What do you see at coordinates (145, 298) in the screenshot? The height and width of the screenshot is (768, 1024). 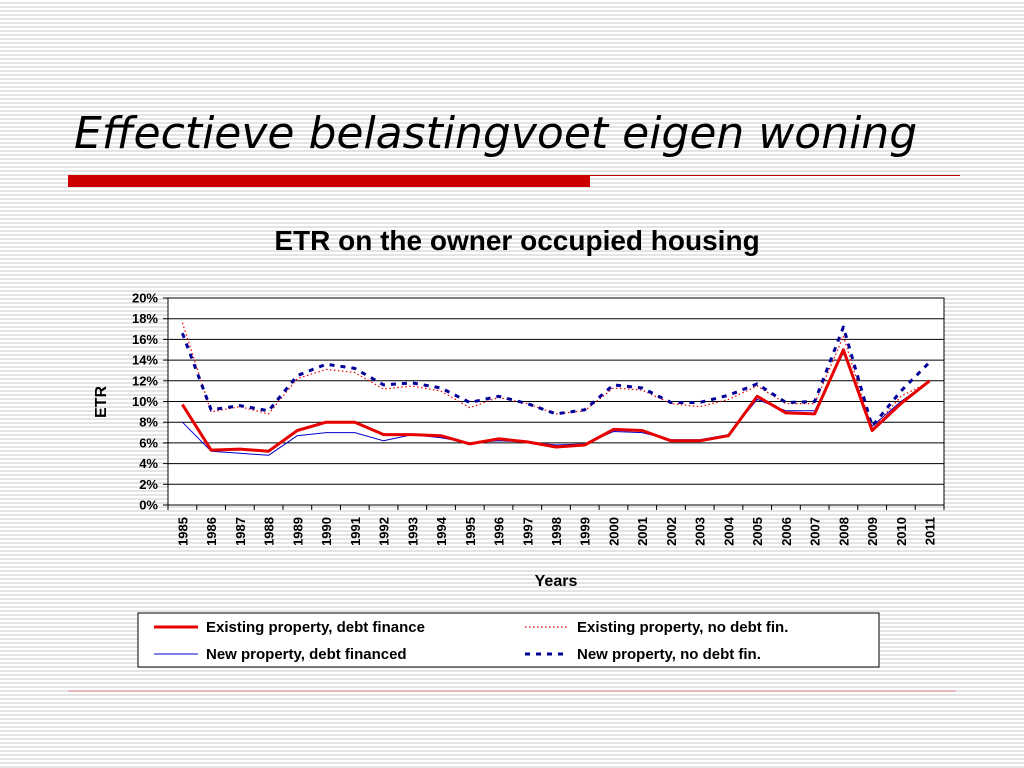 I see `y-tick-label: 20%` at bounding box center [145, 298].